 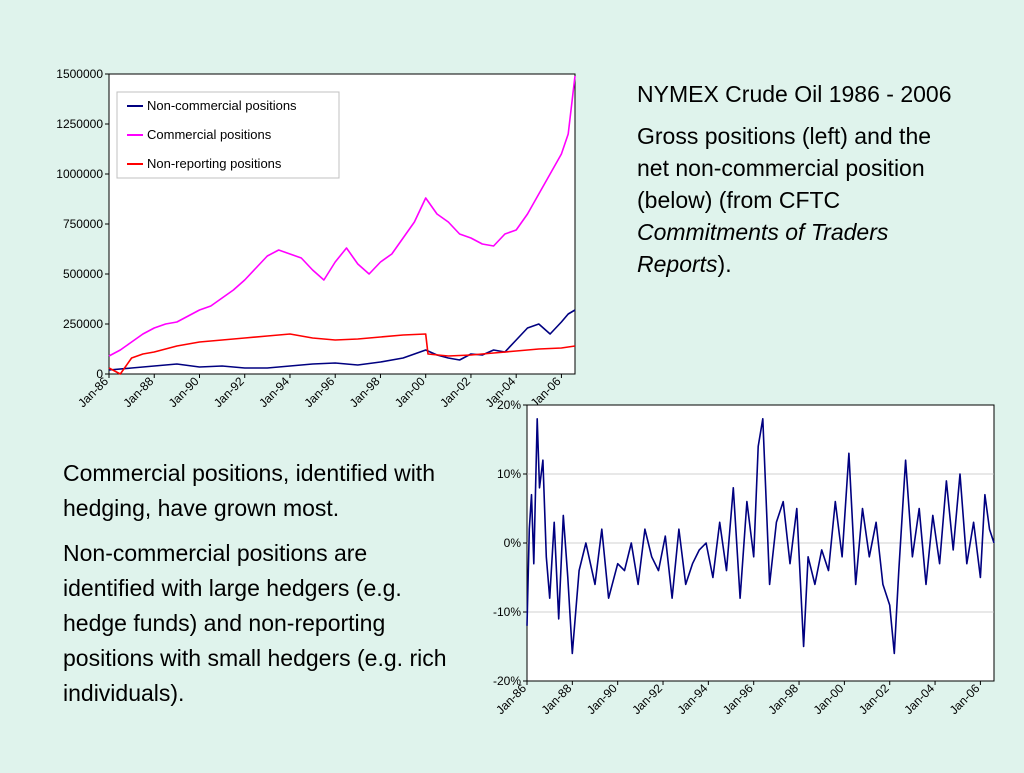 I want to click on x-tick-label: Jan-86, so click(x=93, y=392).